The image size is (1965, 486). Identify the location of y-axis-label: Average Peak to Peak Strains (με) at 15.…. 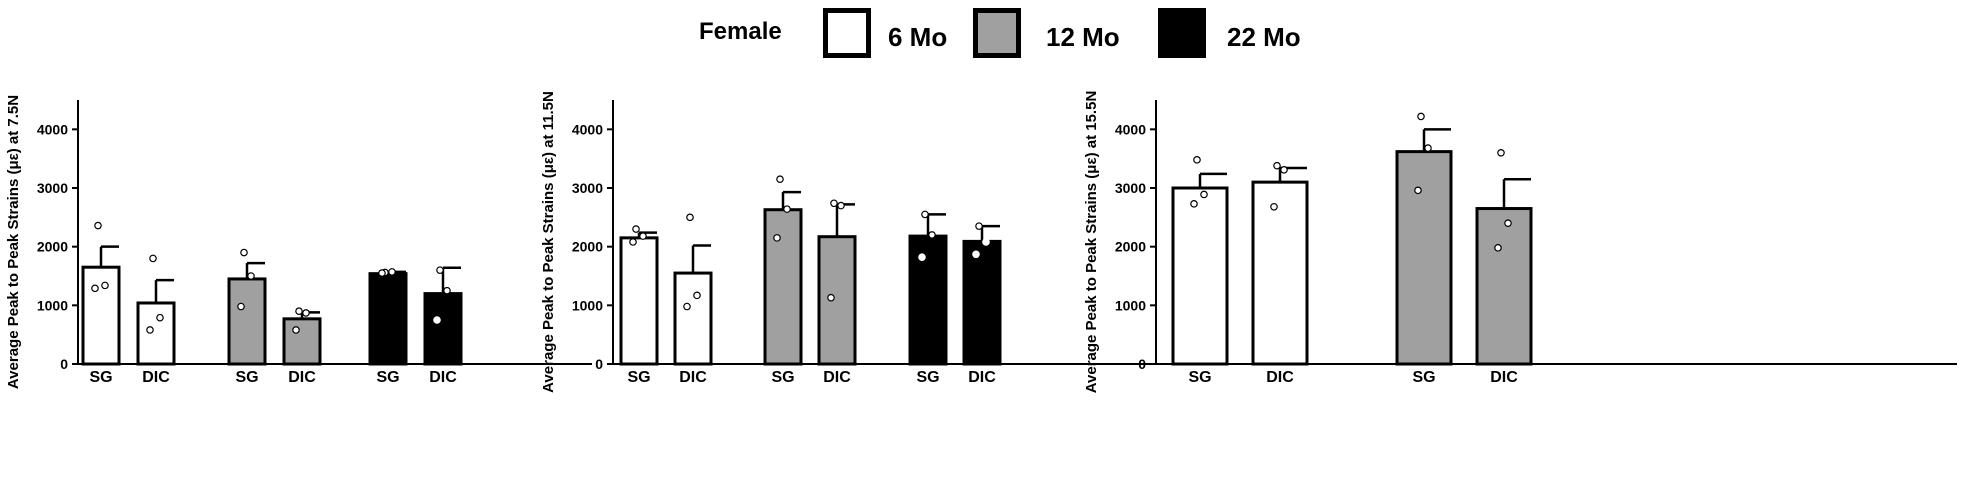
(1091, 242).